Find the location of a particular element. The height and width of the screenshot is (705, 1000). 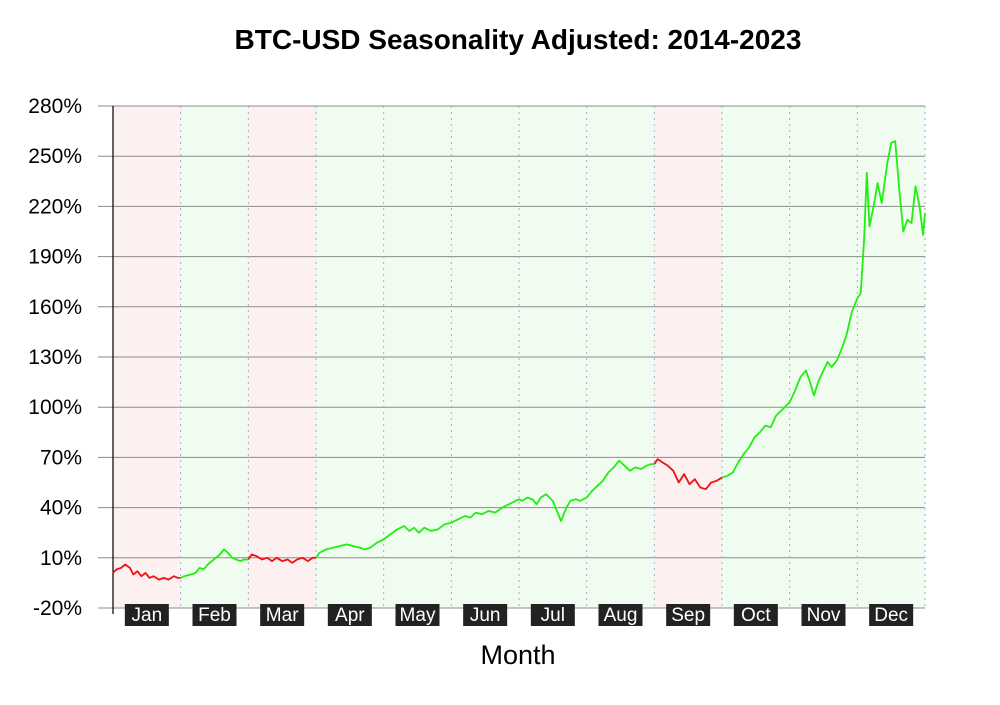

month-label-feb: Feb is located at coordinates (214, 615).